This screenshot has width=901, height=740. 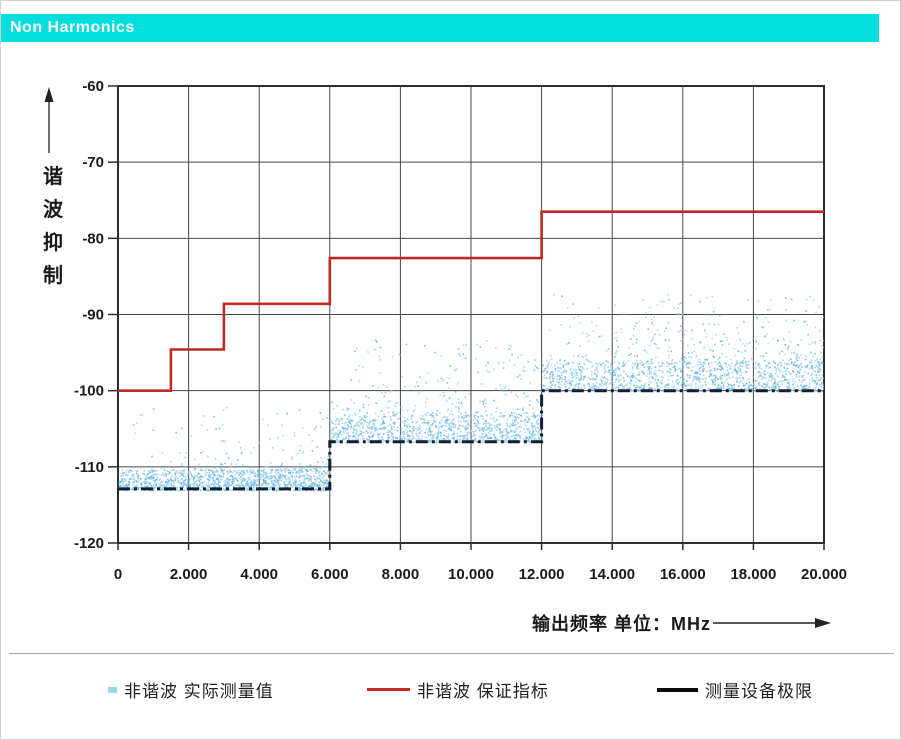 I want to click on svg-text: 4.000, so click(x=259, y=574).